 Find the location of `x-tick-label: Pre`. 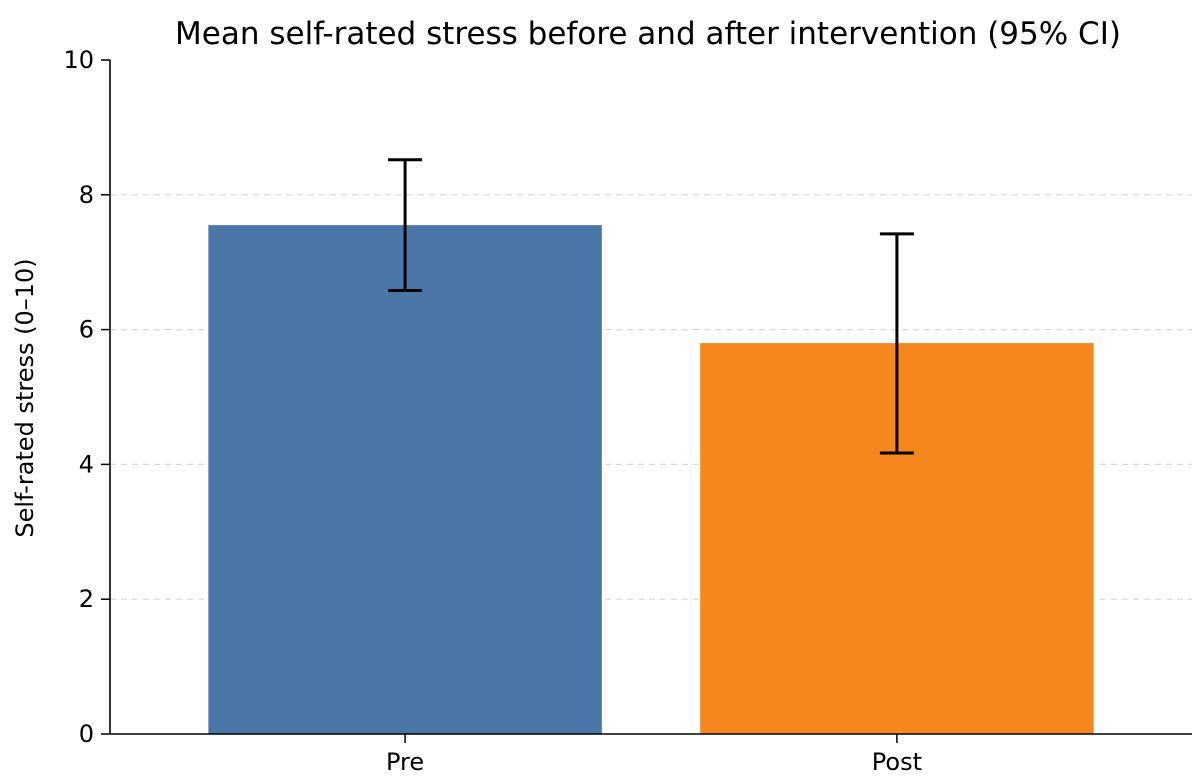

x-tick-label: Pre is located at coordinates (405, 762).